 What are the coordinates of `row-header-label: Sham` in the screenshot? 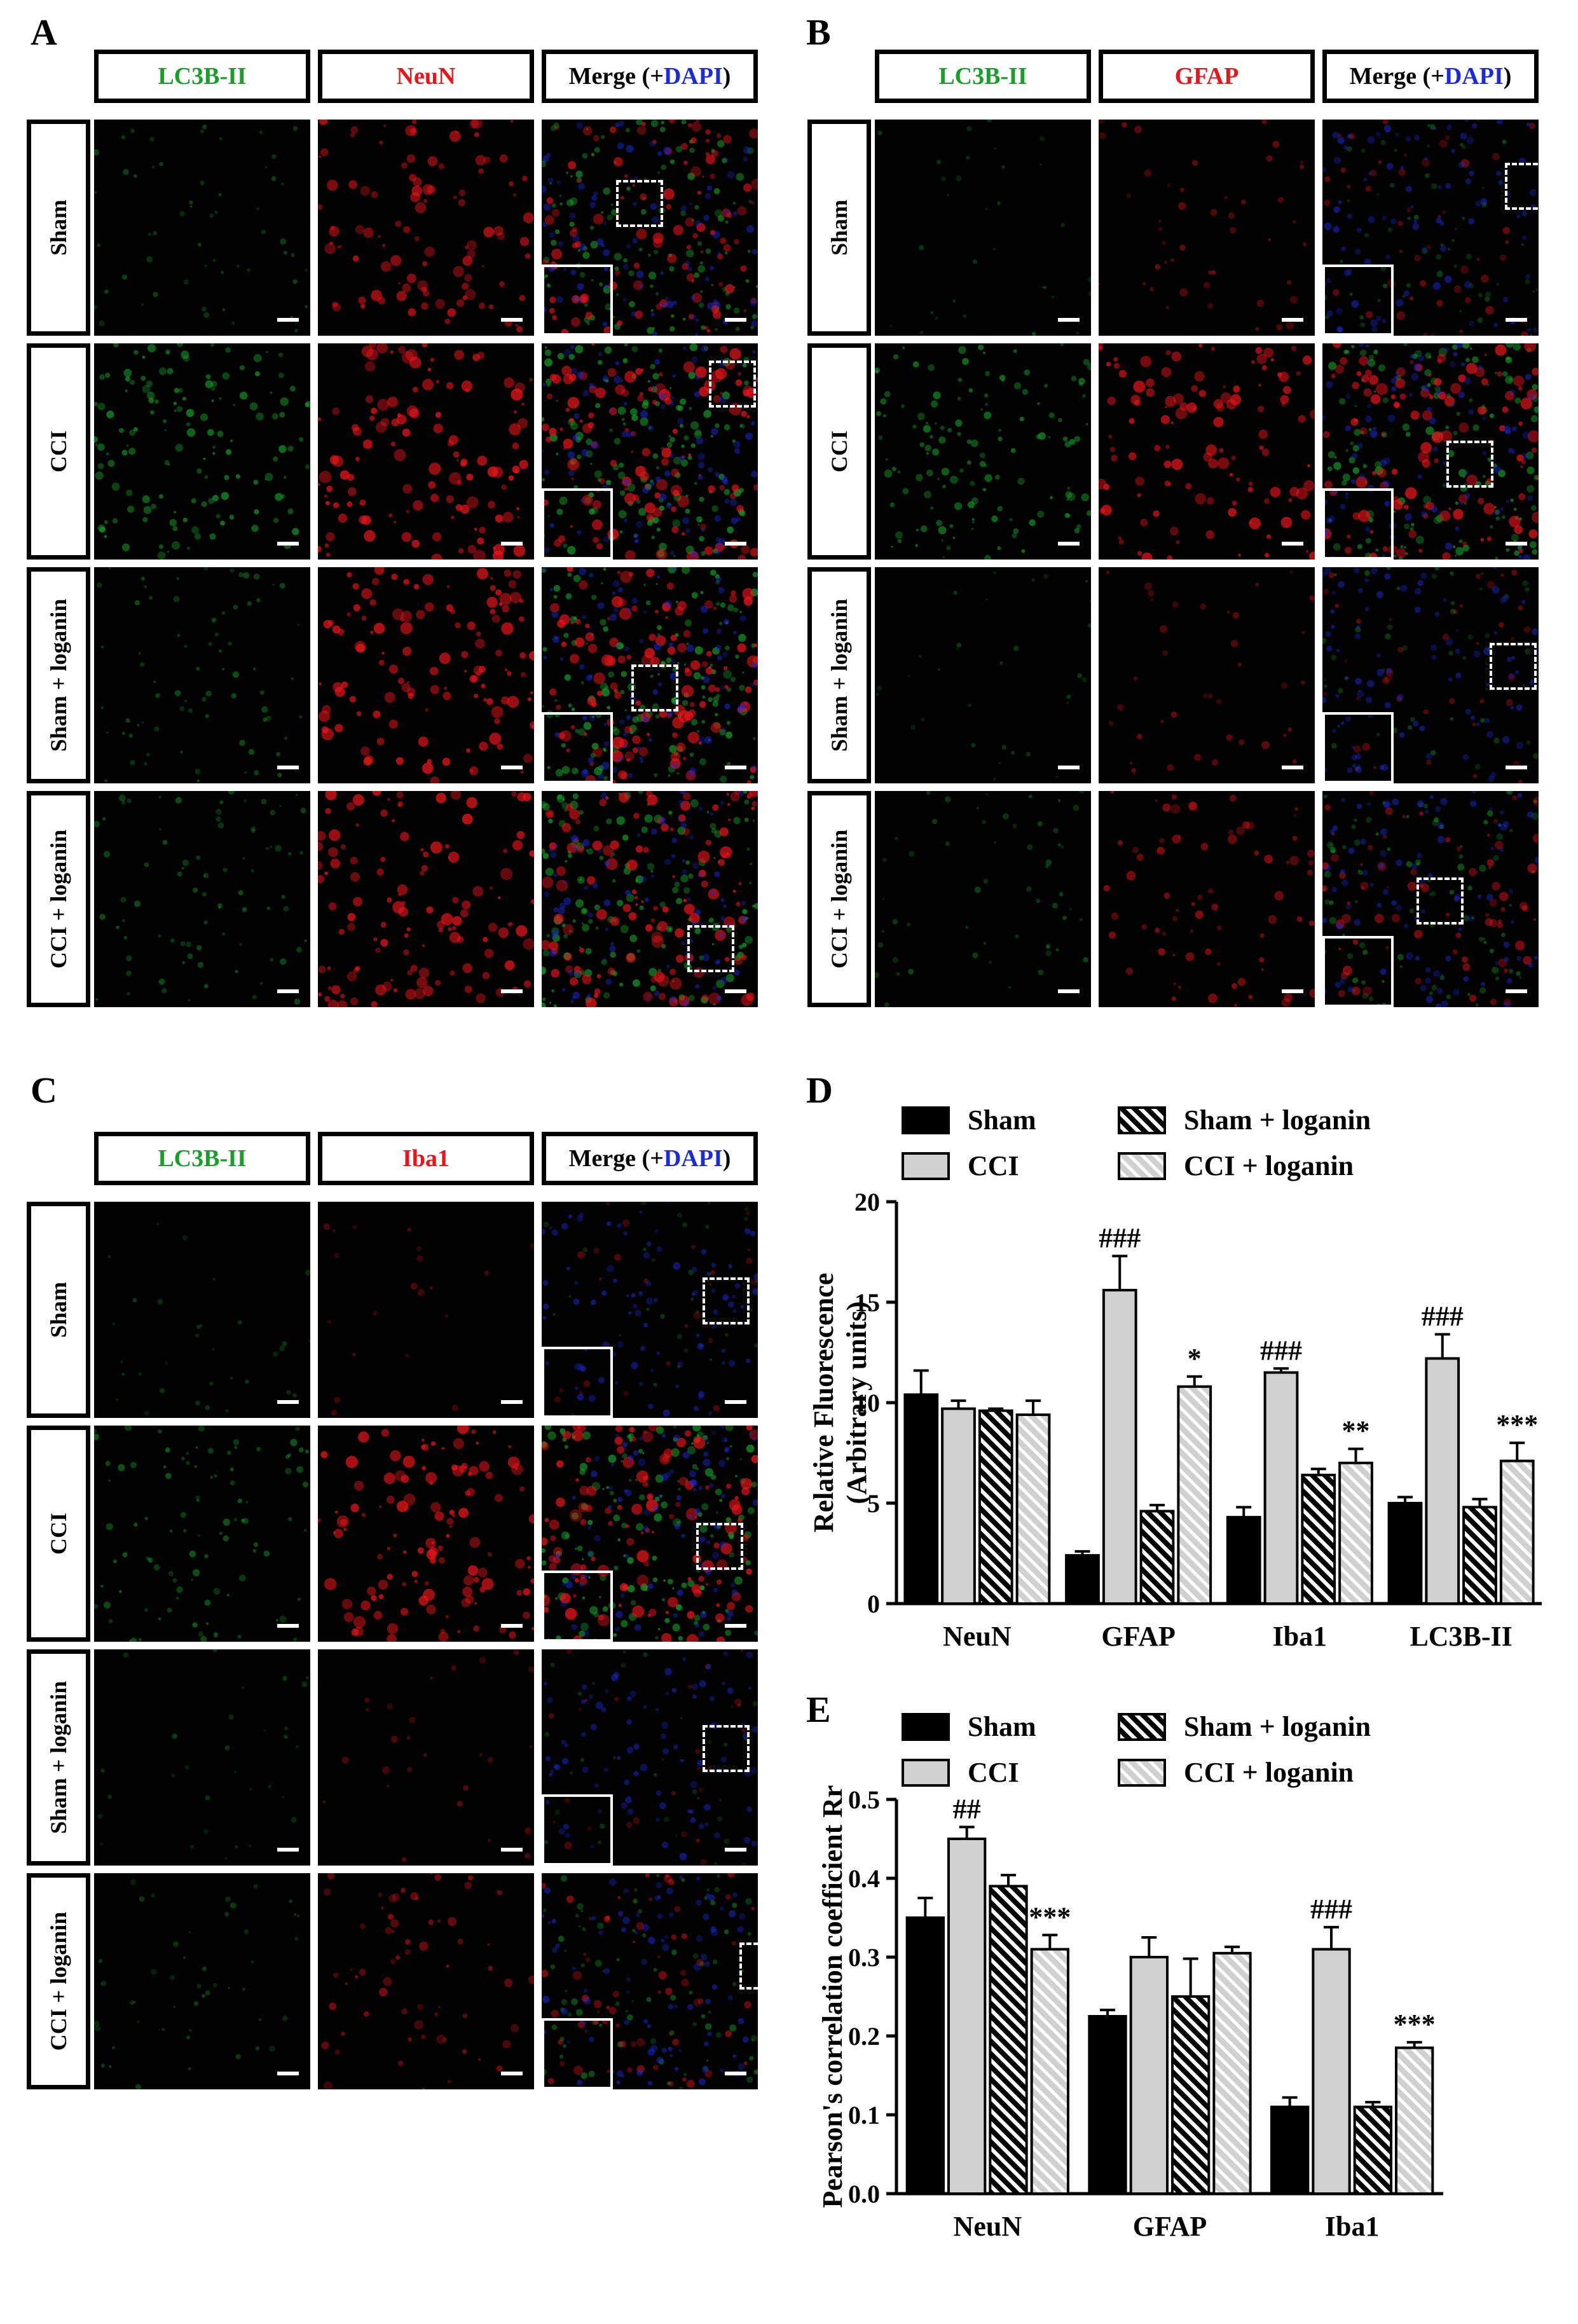 It's located at (59, 1310).